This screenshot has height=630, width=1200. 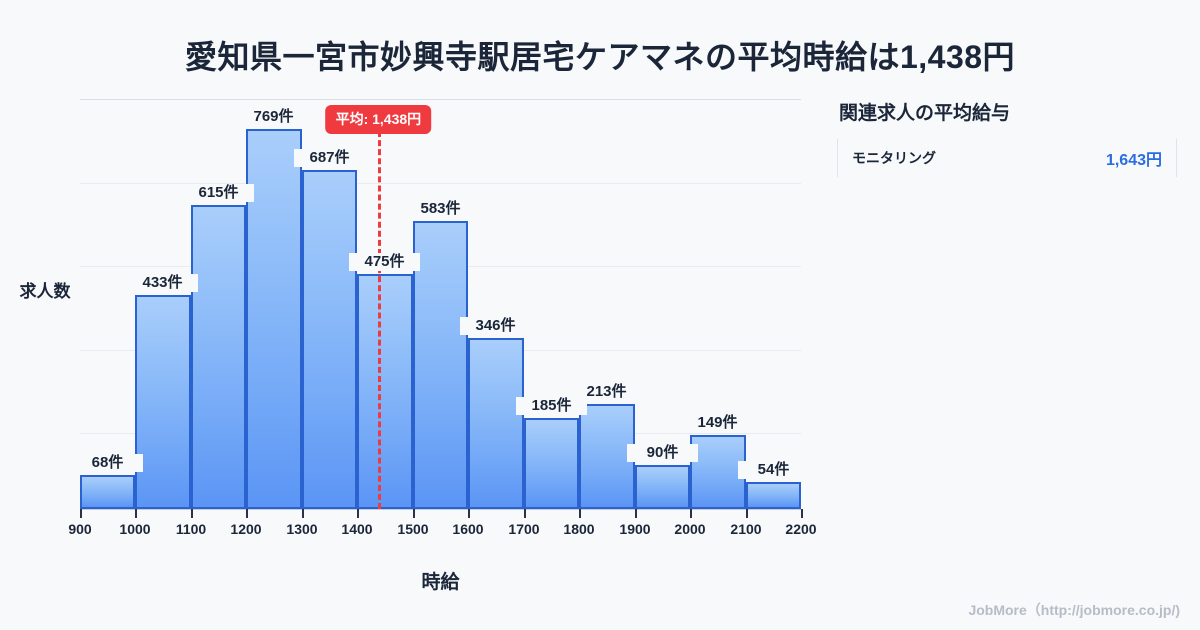 What do you see at coordinates (551, 406) in the screenshot?
I see `bar-value-label: 185件` at bounding box center [551, 406].